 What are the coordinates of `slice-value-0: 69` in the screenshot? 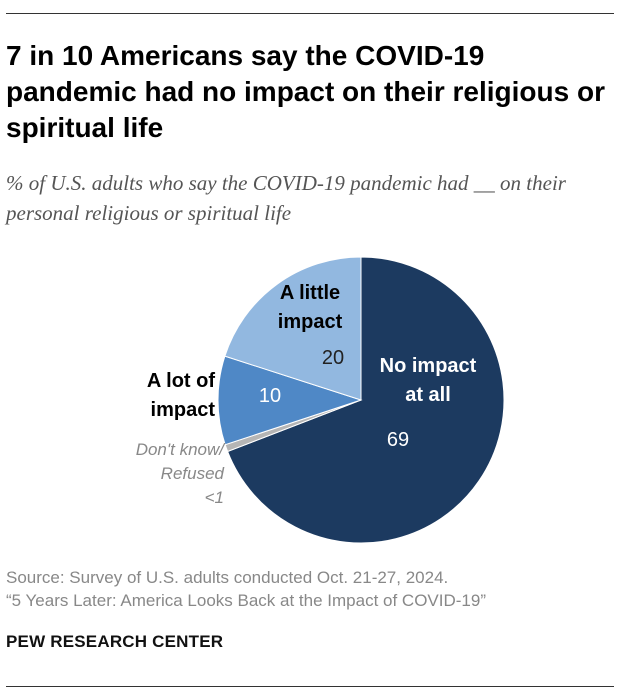 It's located at (398, 440).